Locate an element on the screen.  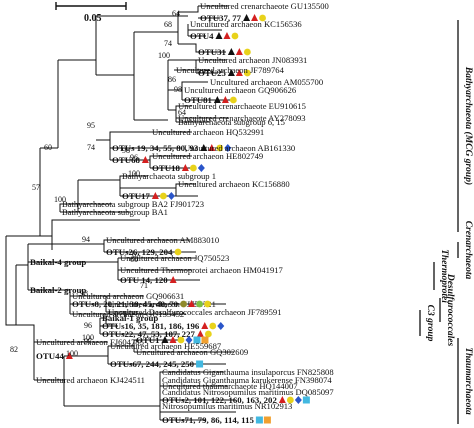
leaf-label: Baikal-4 group is located at coordinates (58, 262).